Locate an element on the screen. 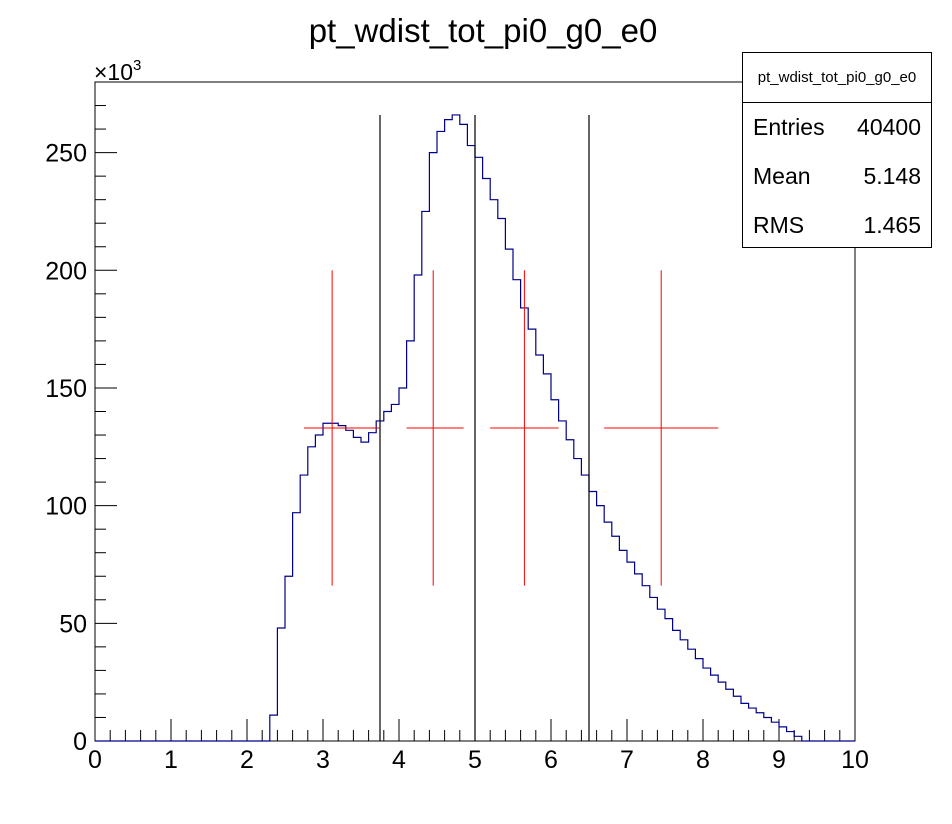  y-multiplier-label: ×10³ is located at coordinates (117, 71).